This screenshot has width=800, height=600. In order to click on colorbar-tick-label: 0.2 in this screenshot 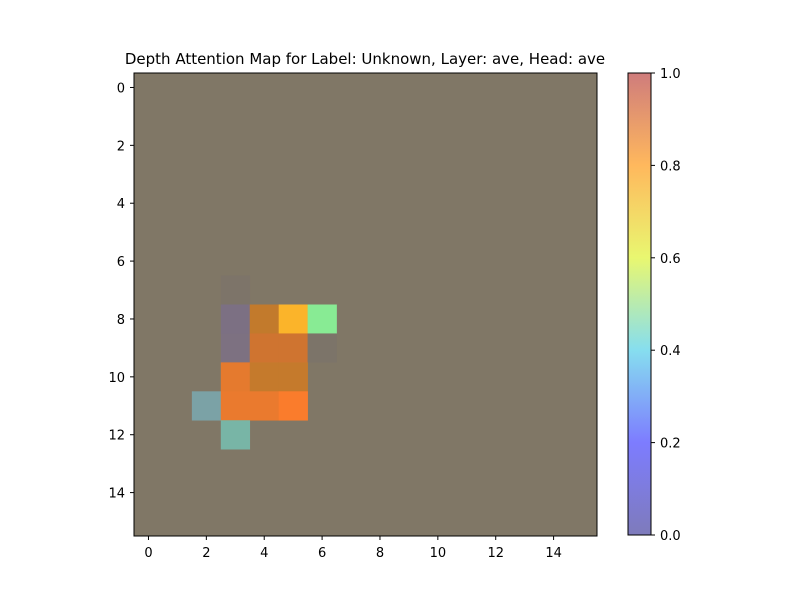, I will do `click(670, 444)`.